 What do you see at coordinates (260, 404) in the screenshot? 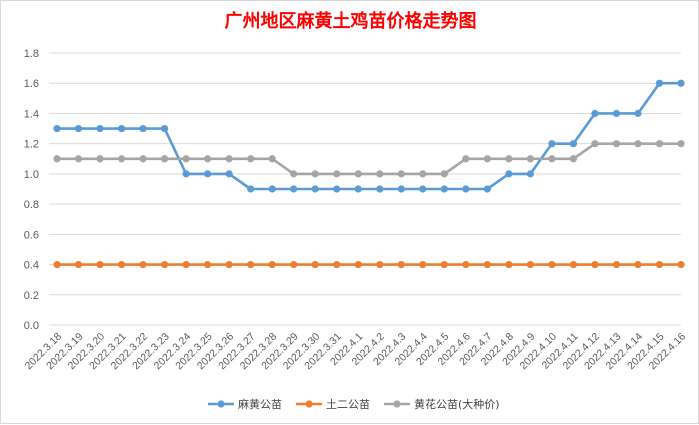
I see `legend-label: 麻黄公苗` at bounding box center [260, 404].